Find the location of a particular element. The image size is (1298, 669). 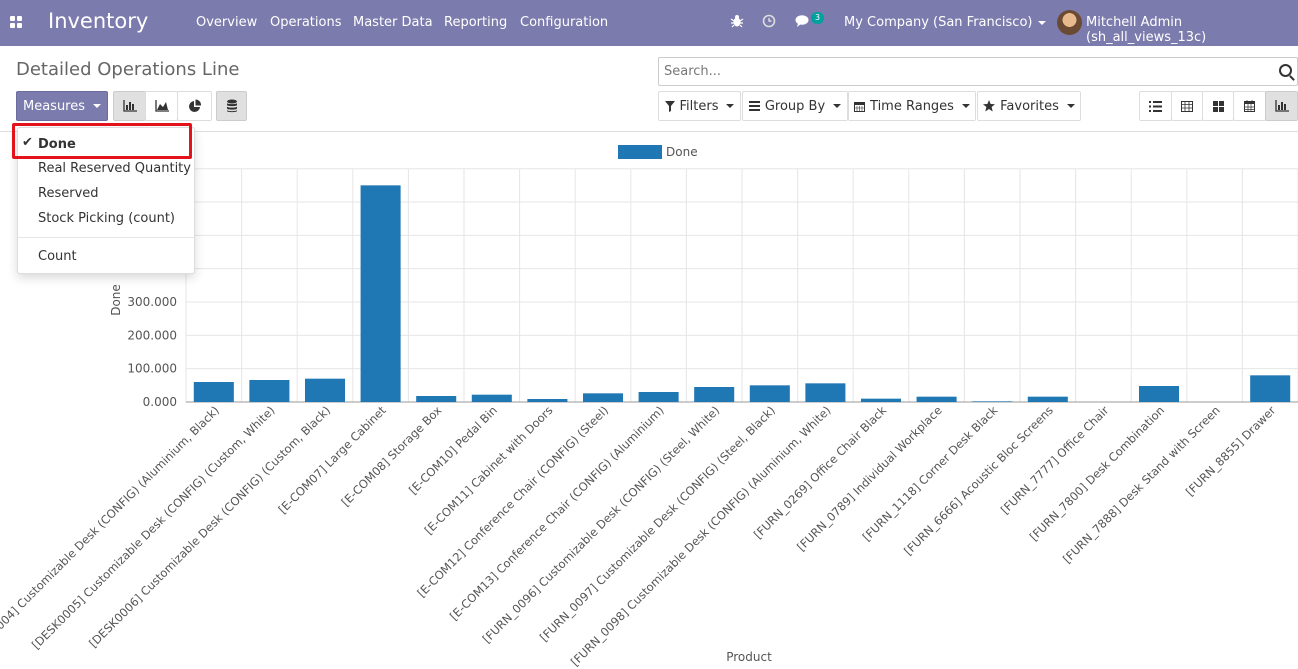

selected-measure-highlight is located at coordinates (102, 141).